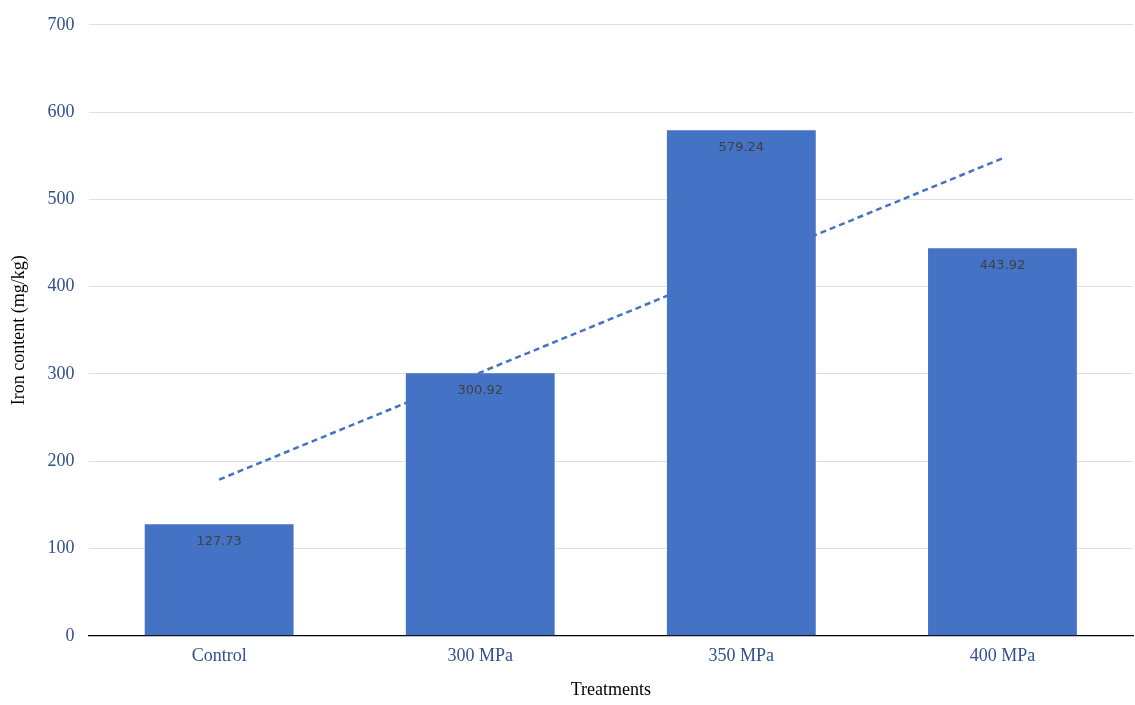 The width and height of the screenshot is (1135, 705). Describe the element at coordinates (18, 330) in the screenshot. I see `y-axis-title: Iron content (mg/kg)` at that location.